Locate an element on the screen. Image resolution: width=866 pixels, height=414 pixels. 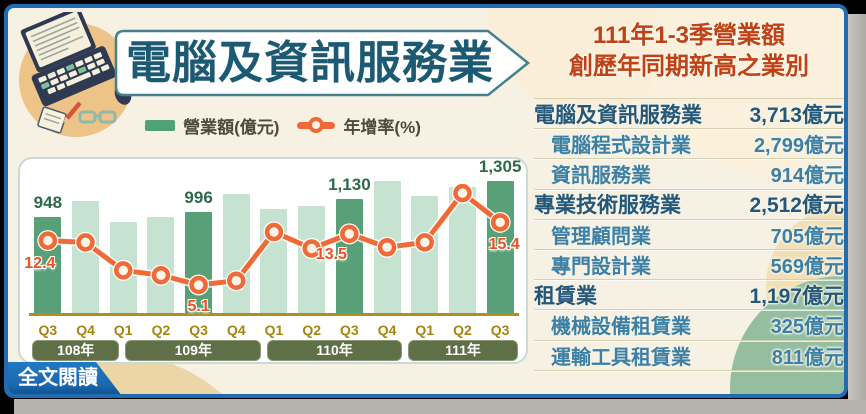
industry-row: 電腦及資訊服務業 3,713億元 is located at coordinates (689, 114).